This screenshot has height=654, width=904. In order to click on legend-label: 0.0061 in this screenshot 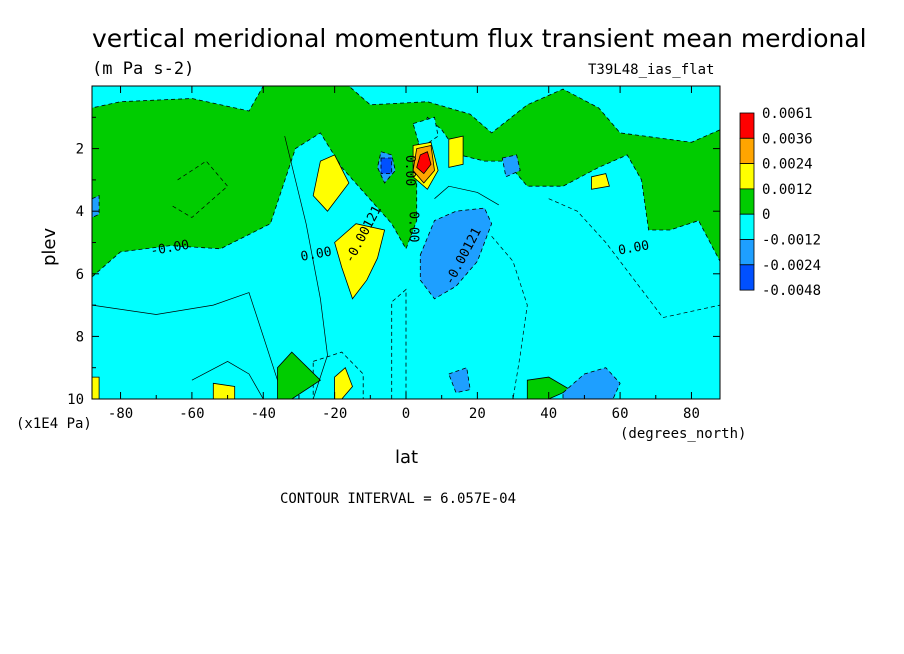, I will do `click(787, 114)`.